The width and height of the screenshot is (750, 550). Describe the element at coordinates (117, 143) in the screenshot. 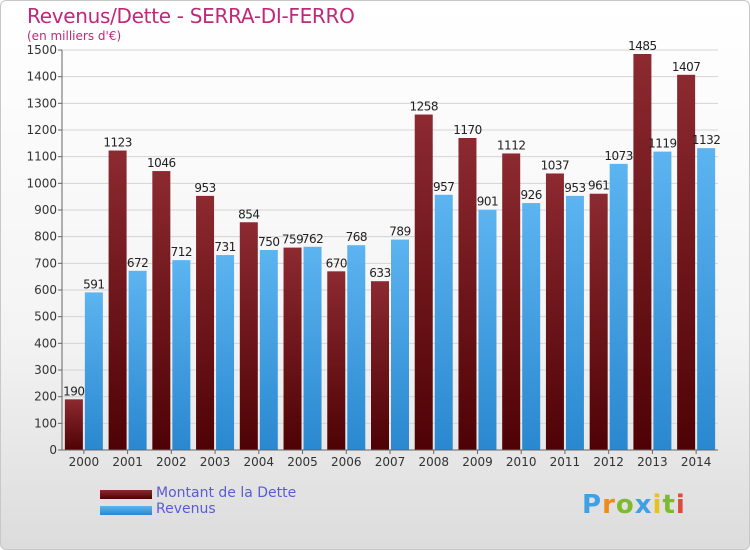

I see `value-label-dette: 1123` at that location.